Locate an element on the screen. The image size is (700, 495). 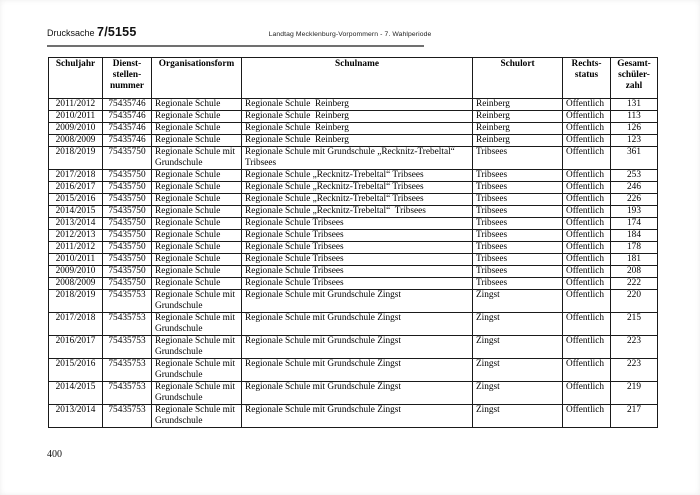
table-cell: 217 is located at coordinates (634, 416).